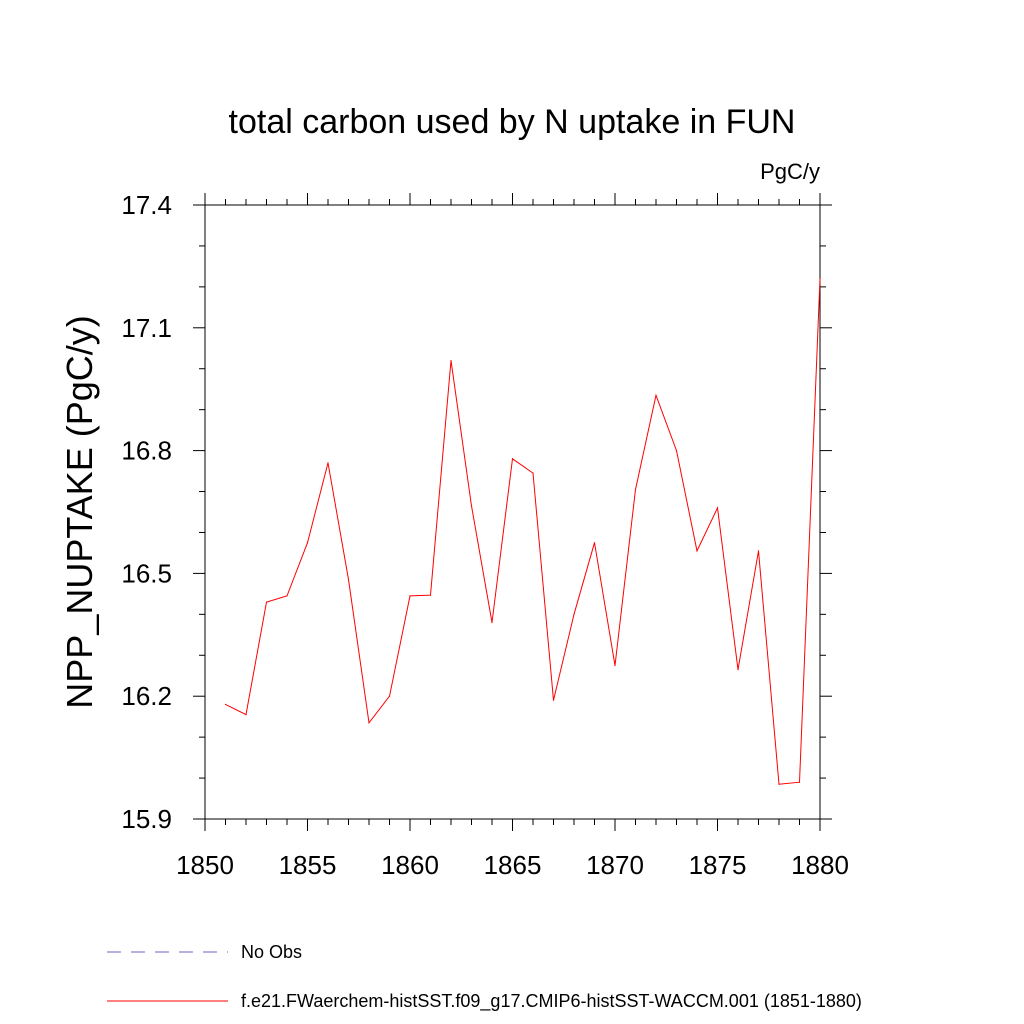 The height and width of the screenshot is (1024, 1024). What do you see at coordinates (790, 171) in the screenshot?
I see `units-label: PgC/y` at bounding box center [790, 171].